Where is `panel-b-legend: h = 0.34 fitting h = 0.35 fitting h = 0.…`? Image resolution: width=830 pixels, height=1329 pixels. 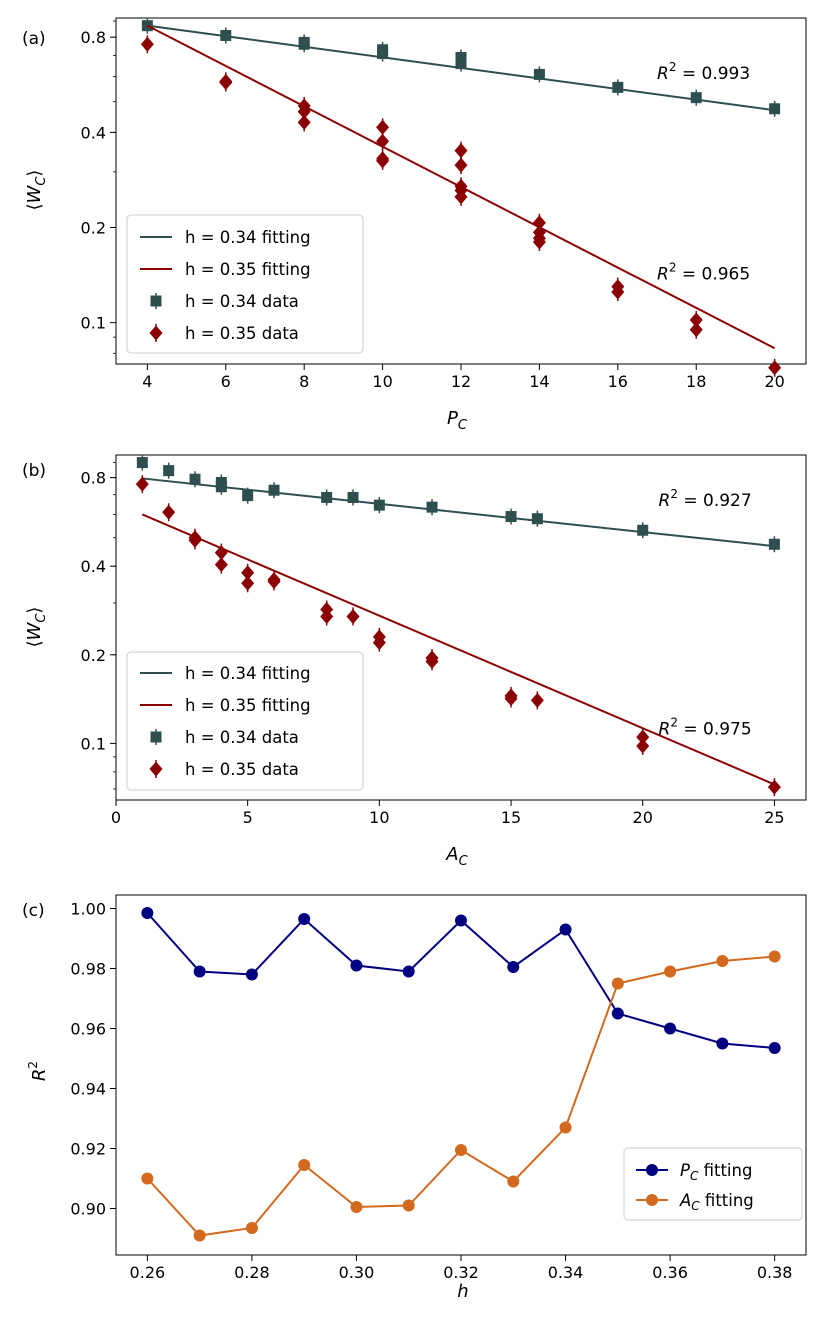 panel-b-legend: h = 0.34 fitting h = 0.35 fitting h = 0.… is located at coordinates (245, 721).